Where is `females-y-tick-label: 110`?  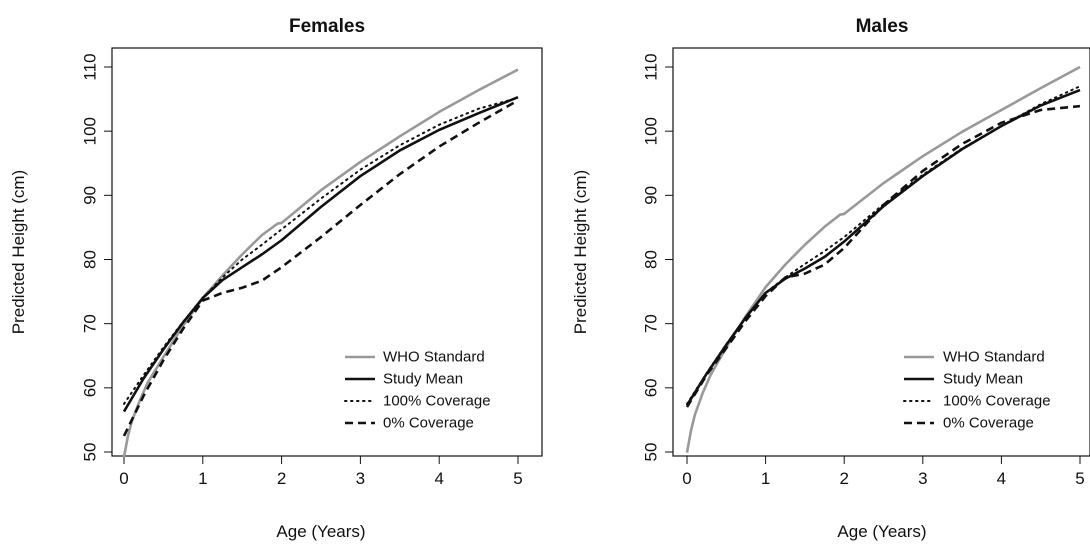 females-y-tick-label: 110 is located at coordinates (90, 66).